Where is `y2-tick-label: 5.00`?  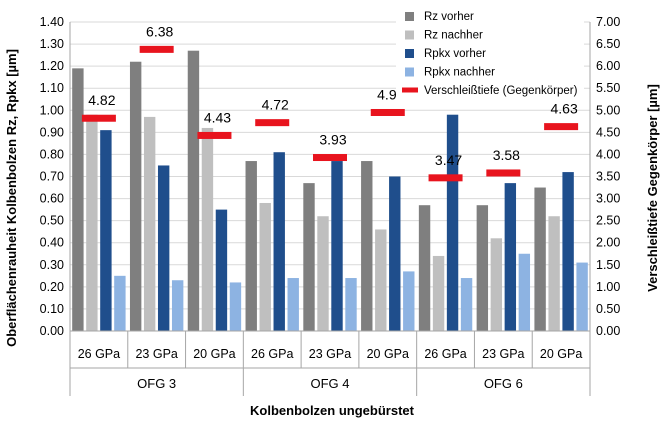 y2-tick-label: 5.00 is located at coordinates (608, 110).